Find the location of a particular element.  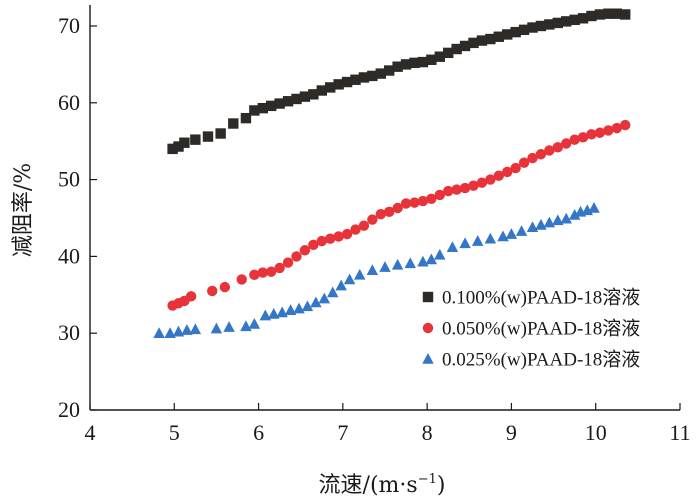

legend-label: 0.050%(w)PAAD-18溶液 is located at coordinates (541, 329).